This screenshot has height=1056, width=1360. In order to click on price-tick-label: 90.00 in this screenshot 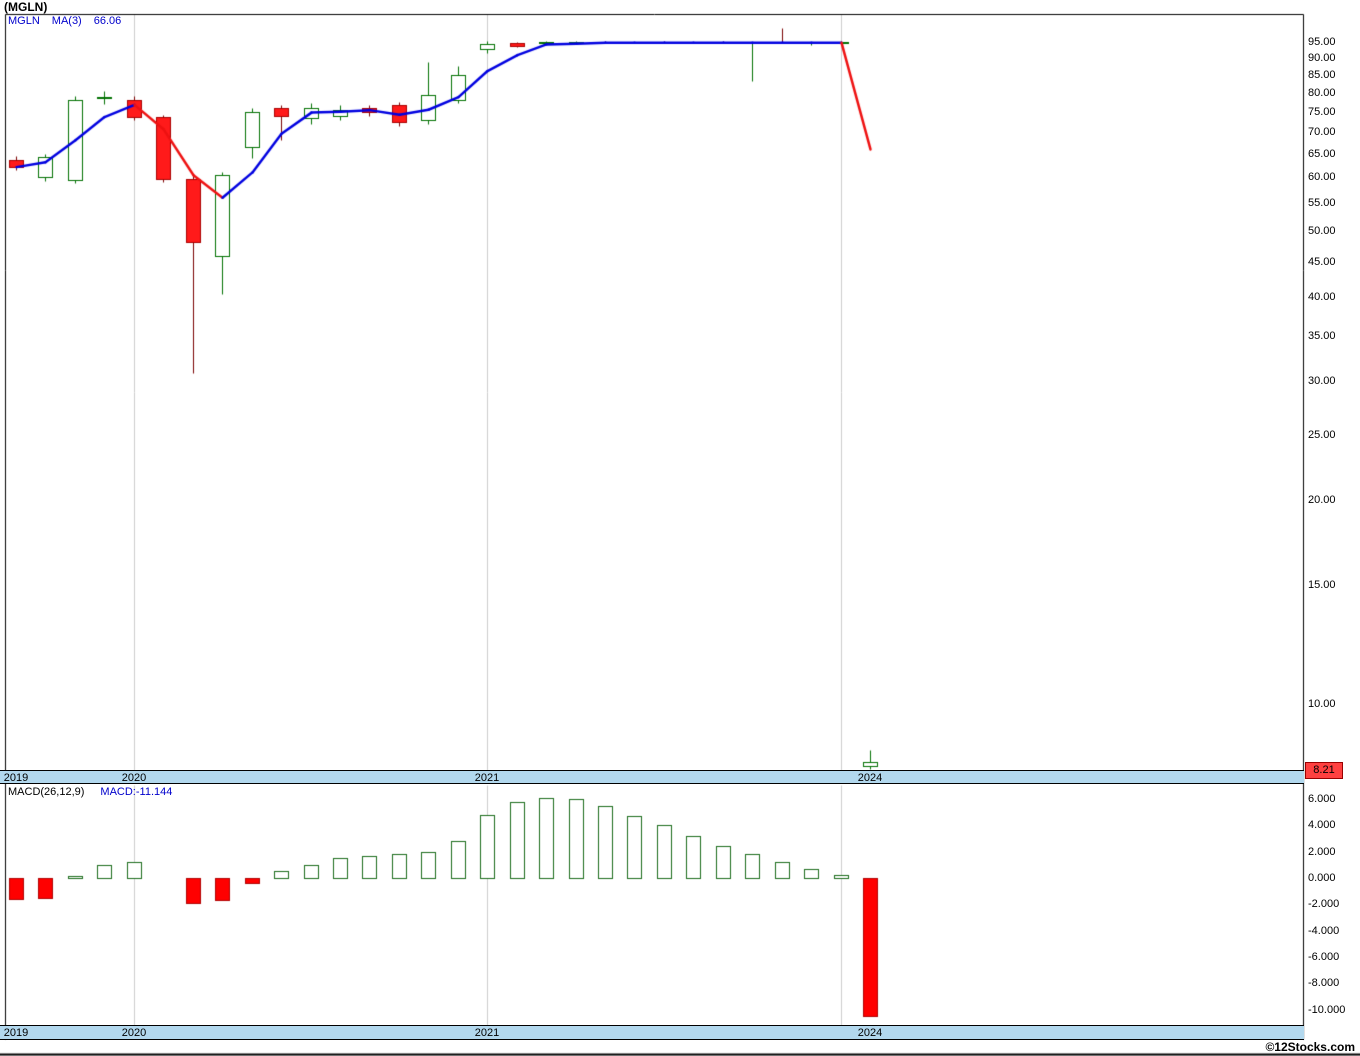, I will do `click(1322, 58)`.